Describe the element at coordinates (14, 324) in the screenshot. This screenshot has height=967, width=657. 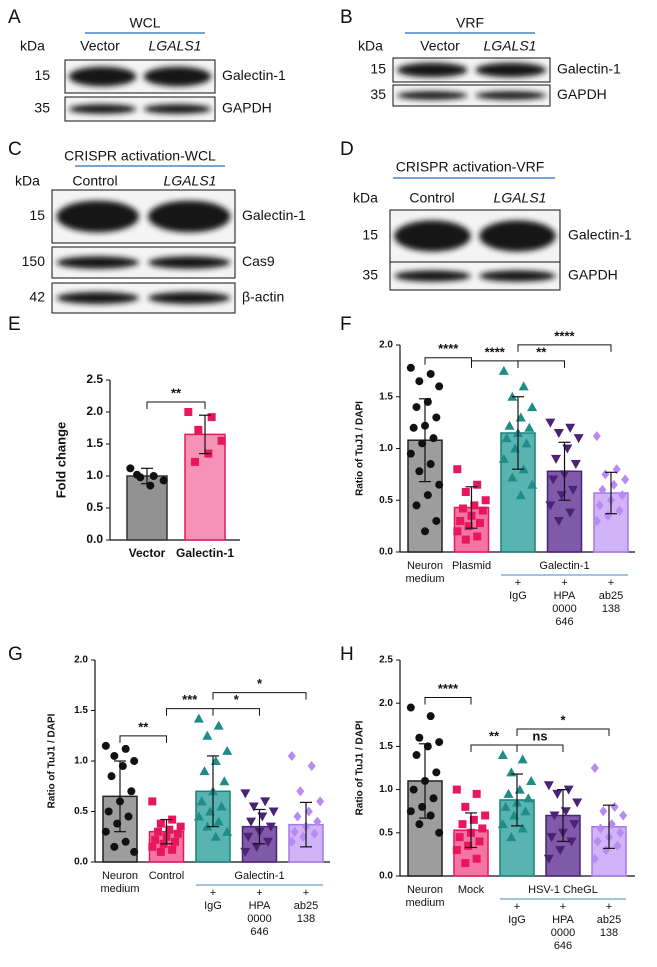
I see `panel-letter: E` at that location.